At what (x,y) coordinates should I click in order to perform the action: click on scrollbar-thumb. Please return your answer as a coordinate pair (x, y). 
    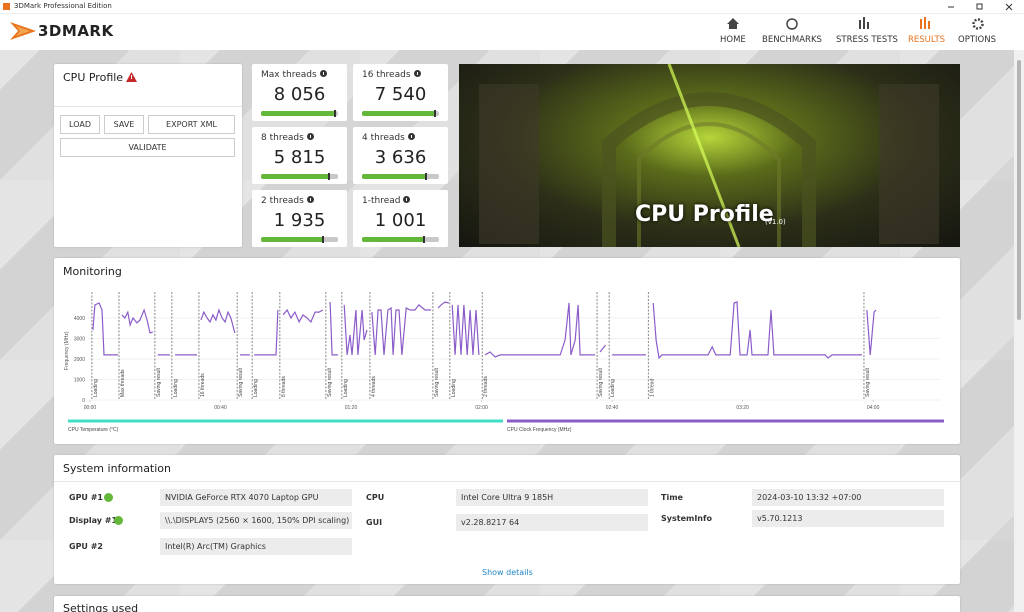
    Looking at the image, I should click on (1019, 190).